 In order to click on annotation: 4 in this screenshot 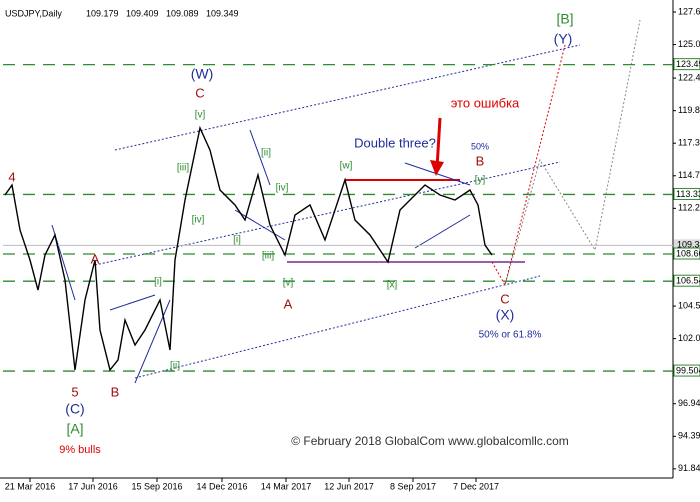, I will do `click(11, 176)`.